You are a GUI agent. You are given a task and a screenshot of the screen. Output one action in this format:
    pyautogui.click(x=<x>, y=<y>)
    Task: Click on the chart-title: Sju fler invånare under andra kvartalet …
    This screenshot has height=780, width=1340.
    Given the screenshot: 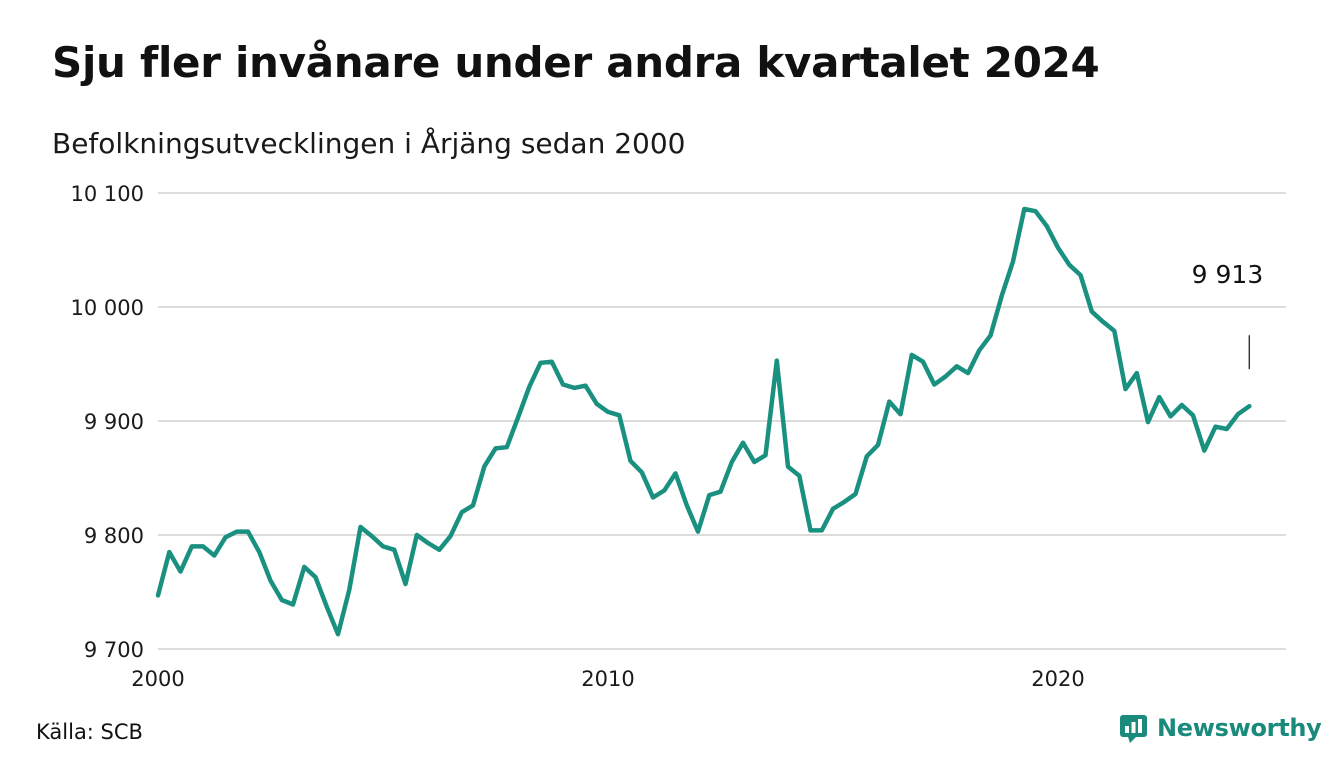 What is the action you would take?
    pyautogui.click(x=576, y=62)
    